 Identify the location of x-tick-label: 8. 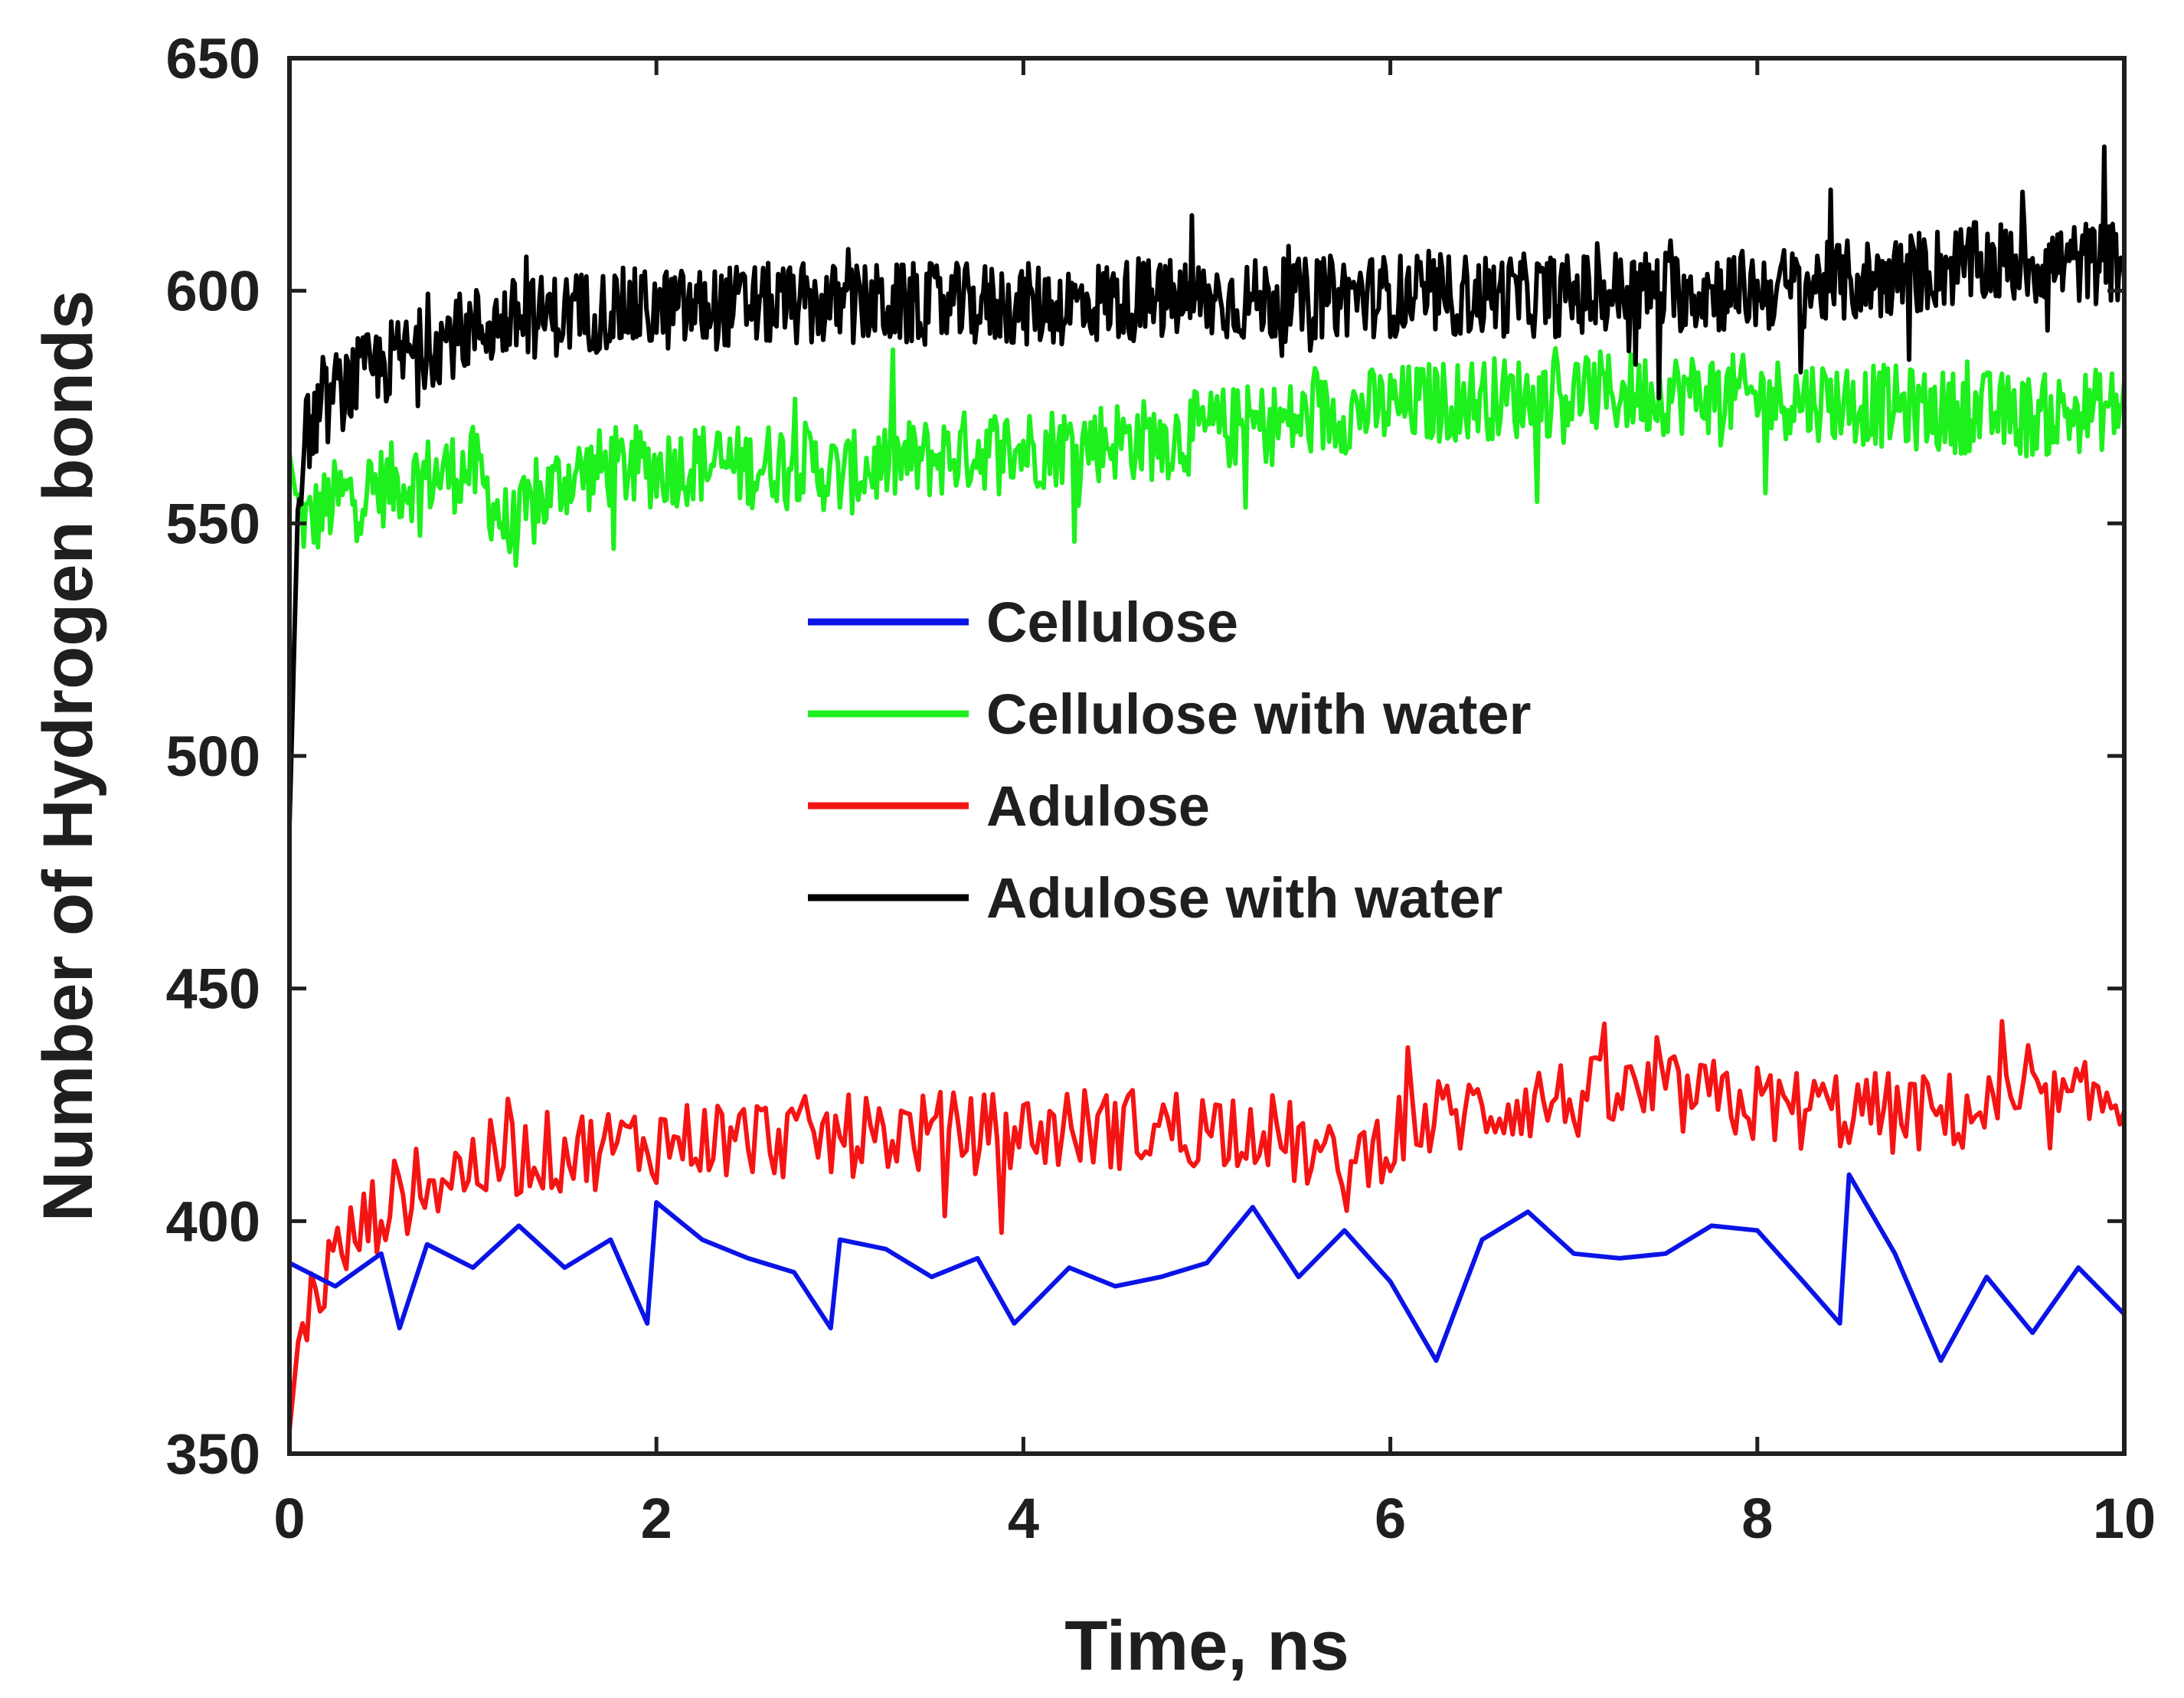
(1757, 1518).